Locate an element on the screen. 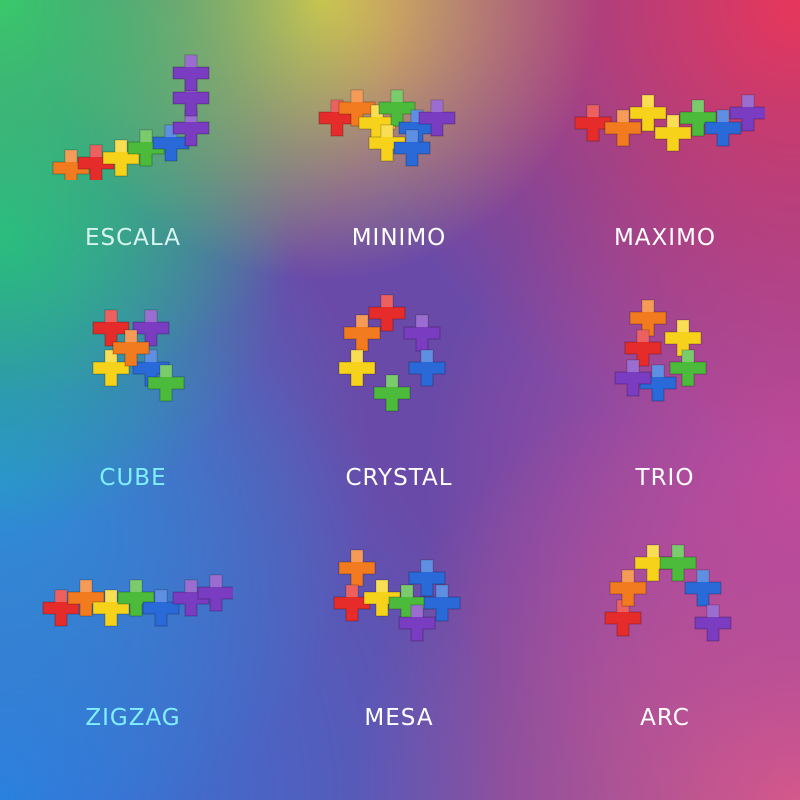  model-trio: TRIO is located at coordinates (665, 373).